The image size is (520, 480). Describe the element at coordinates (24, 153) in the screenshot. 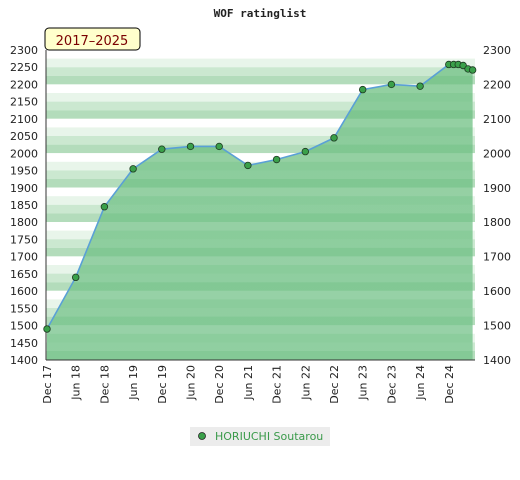

I see `y-tick-label-left: 2000` at that location.